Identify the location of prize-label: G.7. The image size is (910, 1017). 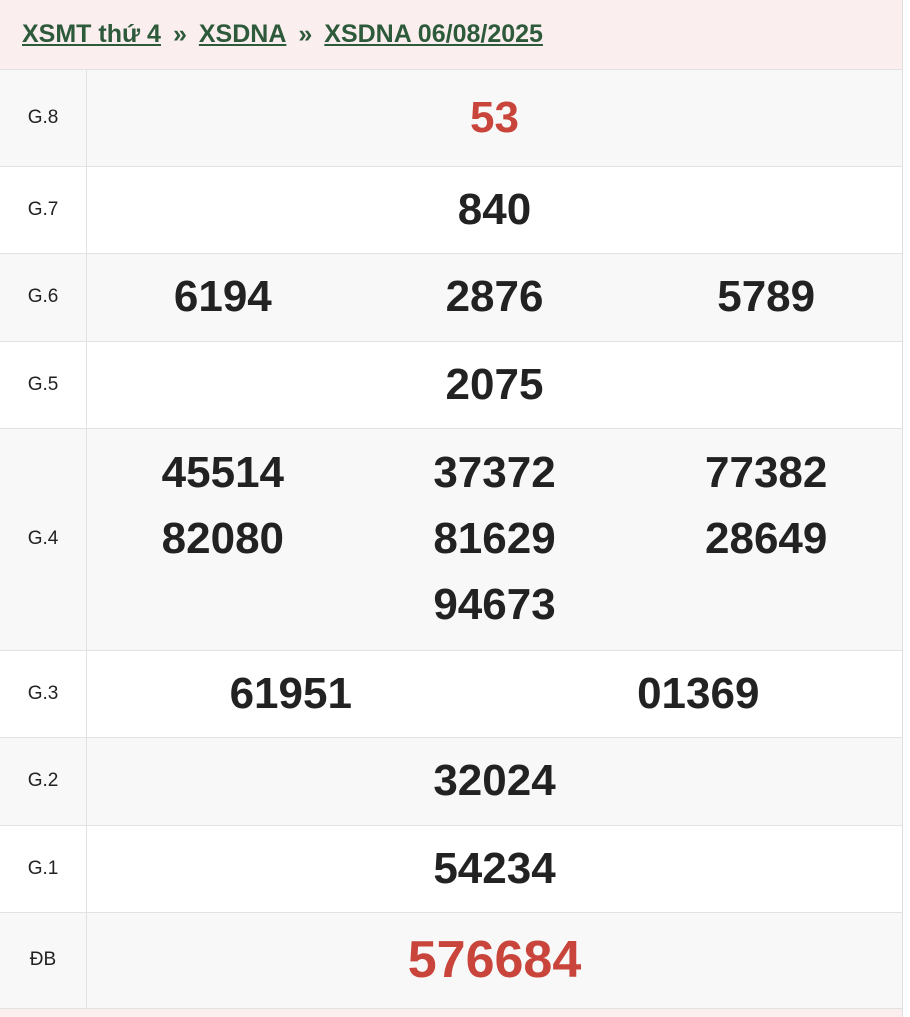
(43, 210).